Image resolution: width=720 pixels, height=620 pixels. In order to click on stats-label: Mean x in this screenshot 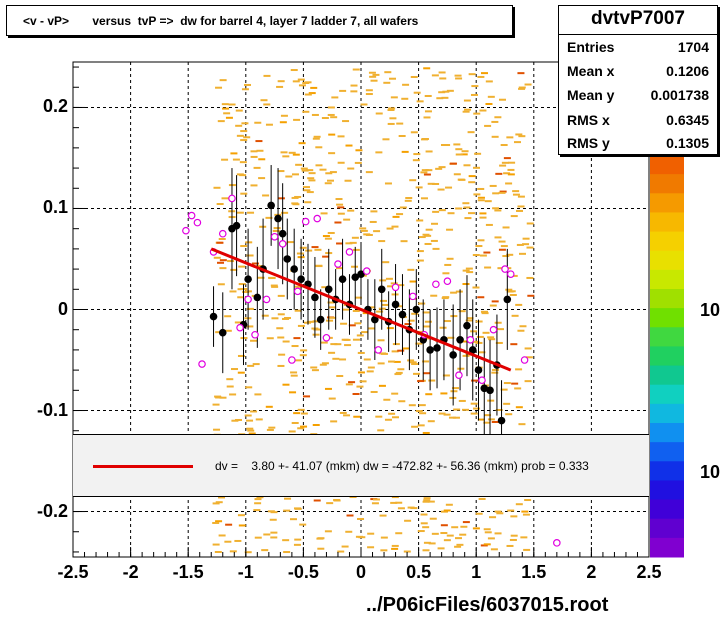, I will do `click(591, 71)`.